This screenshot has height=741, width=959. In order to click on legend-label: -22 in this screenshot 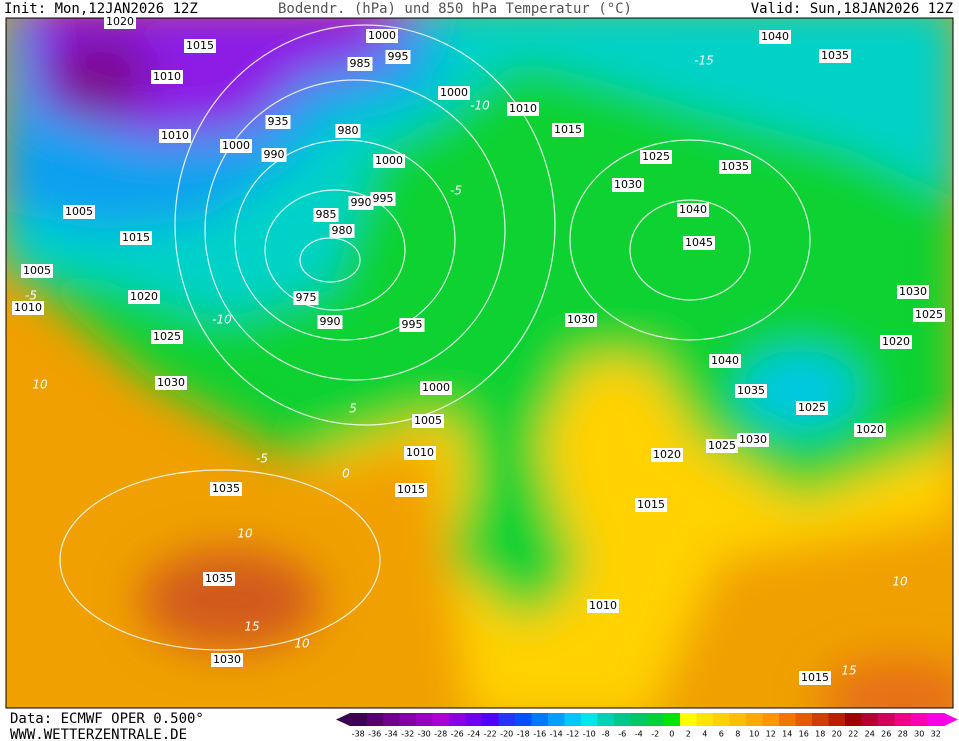, I will do `click(490, 734)`.